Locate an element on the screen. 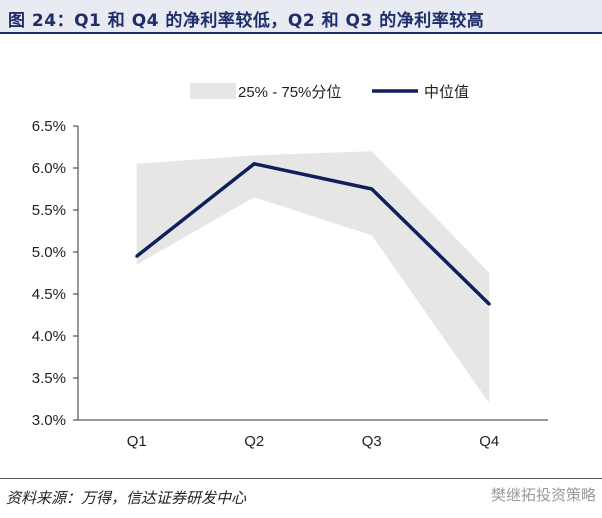 This screenshot has height=518, width=602. legend-band-swatch is located at coordinates (213, 91).